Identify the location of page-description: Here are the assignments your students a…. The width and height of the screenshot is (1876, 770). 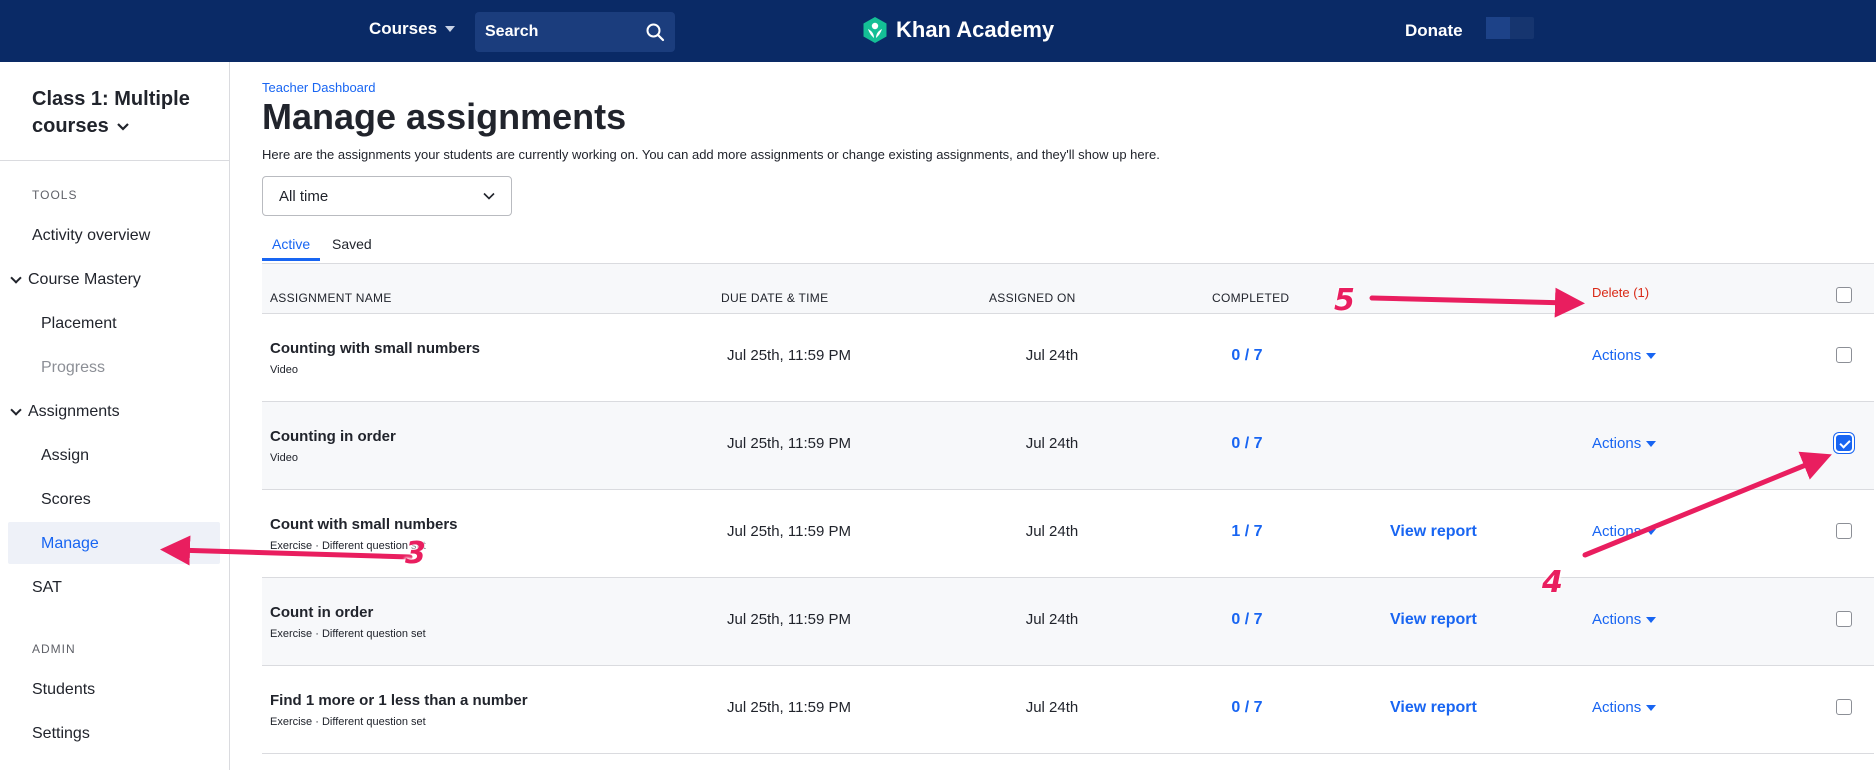
(711, 154).